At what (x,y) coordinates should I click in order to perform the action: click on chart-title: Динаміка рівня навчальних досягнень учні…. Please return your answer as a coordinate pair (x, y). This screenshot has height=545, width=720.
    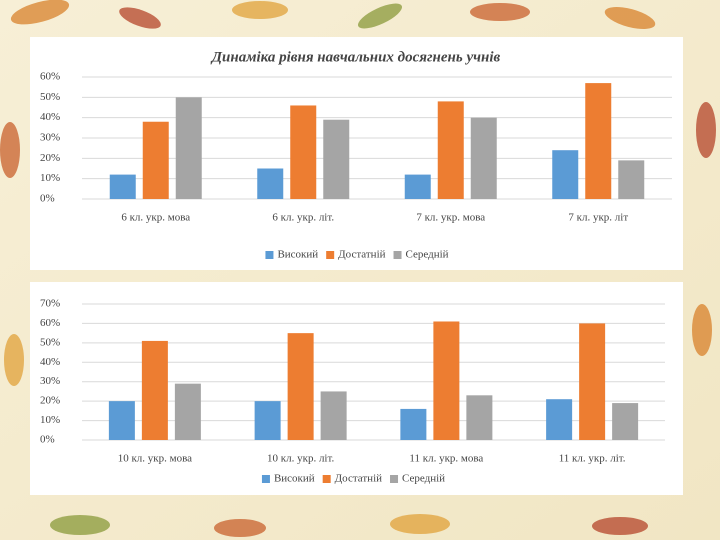
    Looking at the image, I should click on (355, 57).